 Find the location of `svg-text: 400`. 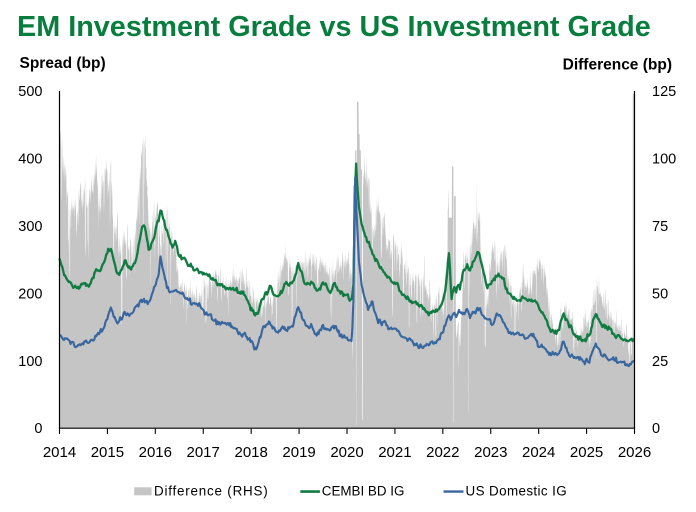

svg-text: 400 is located at coordinates (30, 160).